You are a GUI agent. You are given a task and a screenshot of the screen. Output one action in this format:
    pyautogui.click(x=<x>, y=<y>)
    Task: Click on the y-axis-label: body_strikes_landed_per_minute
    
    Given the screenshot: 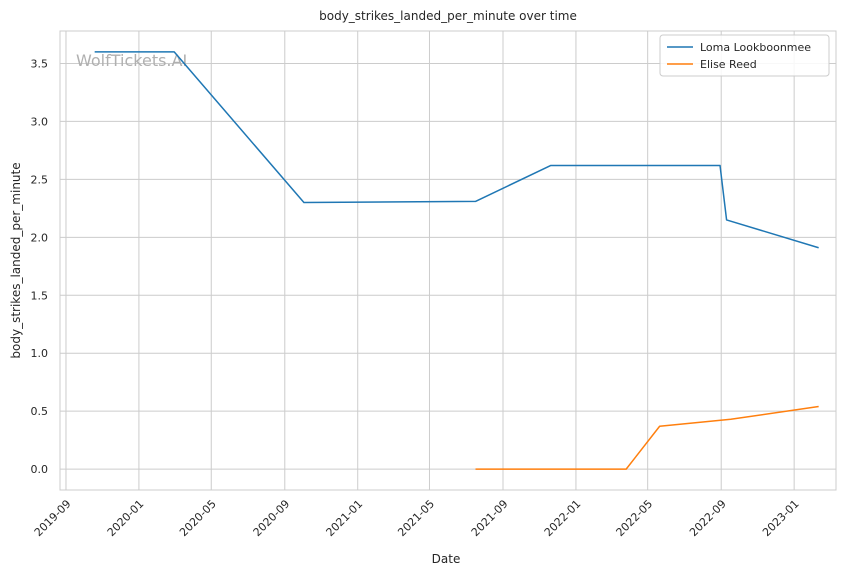 What is the action you would take?
    pyautogui.click(x=16, y=260)
    